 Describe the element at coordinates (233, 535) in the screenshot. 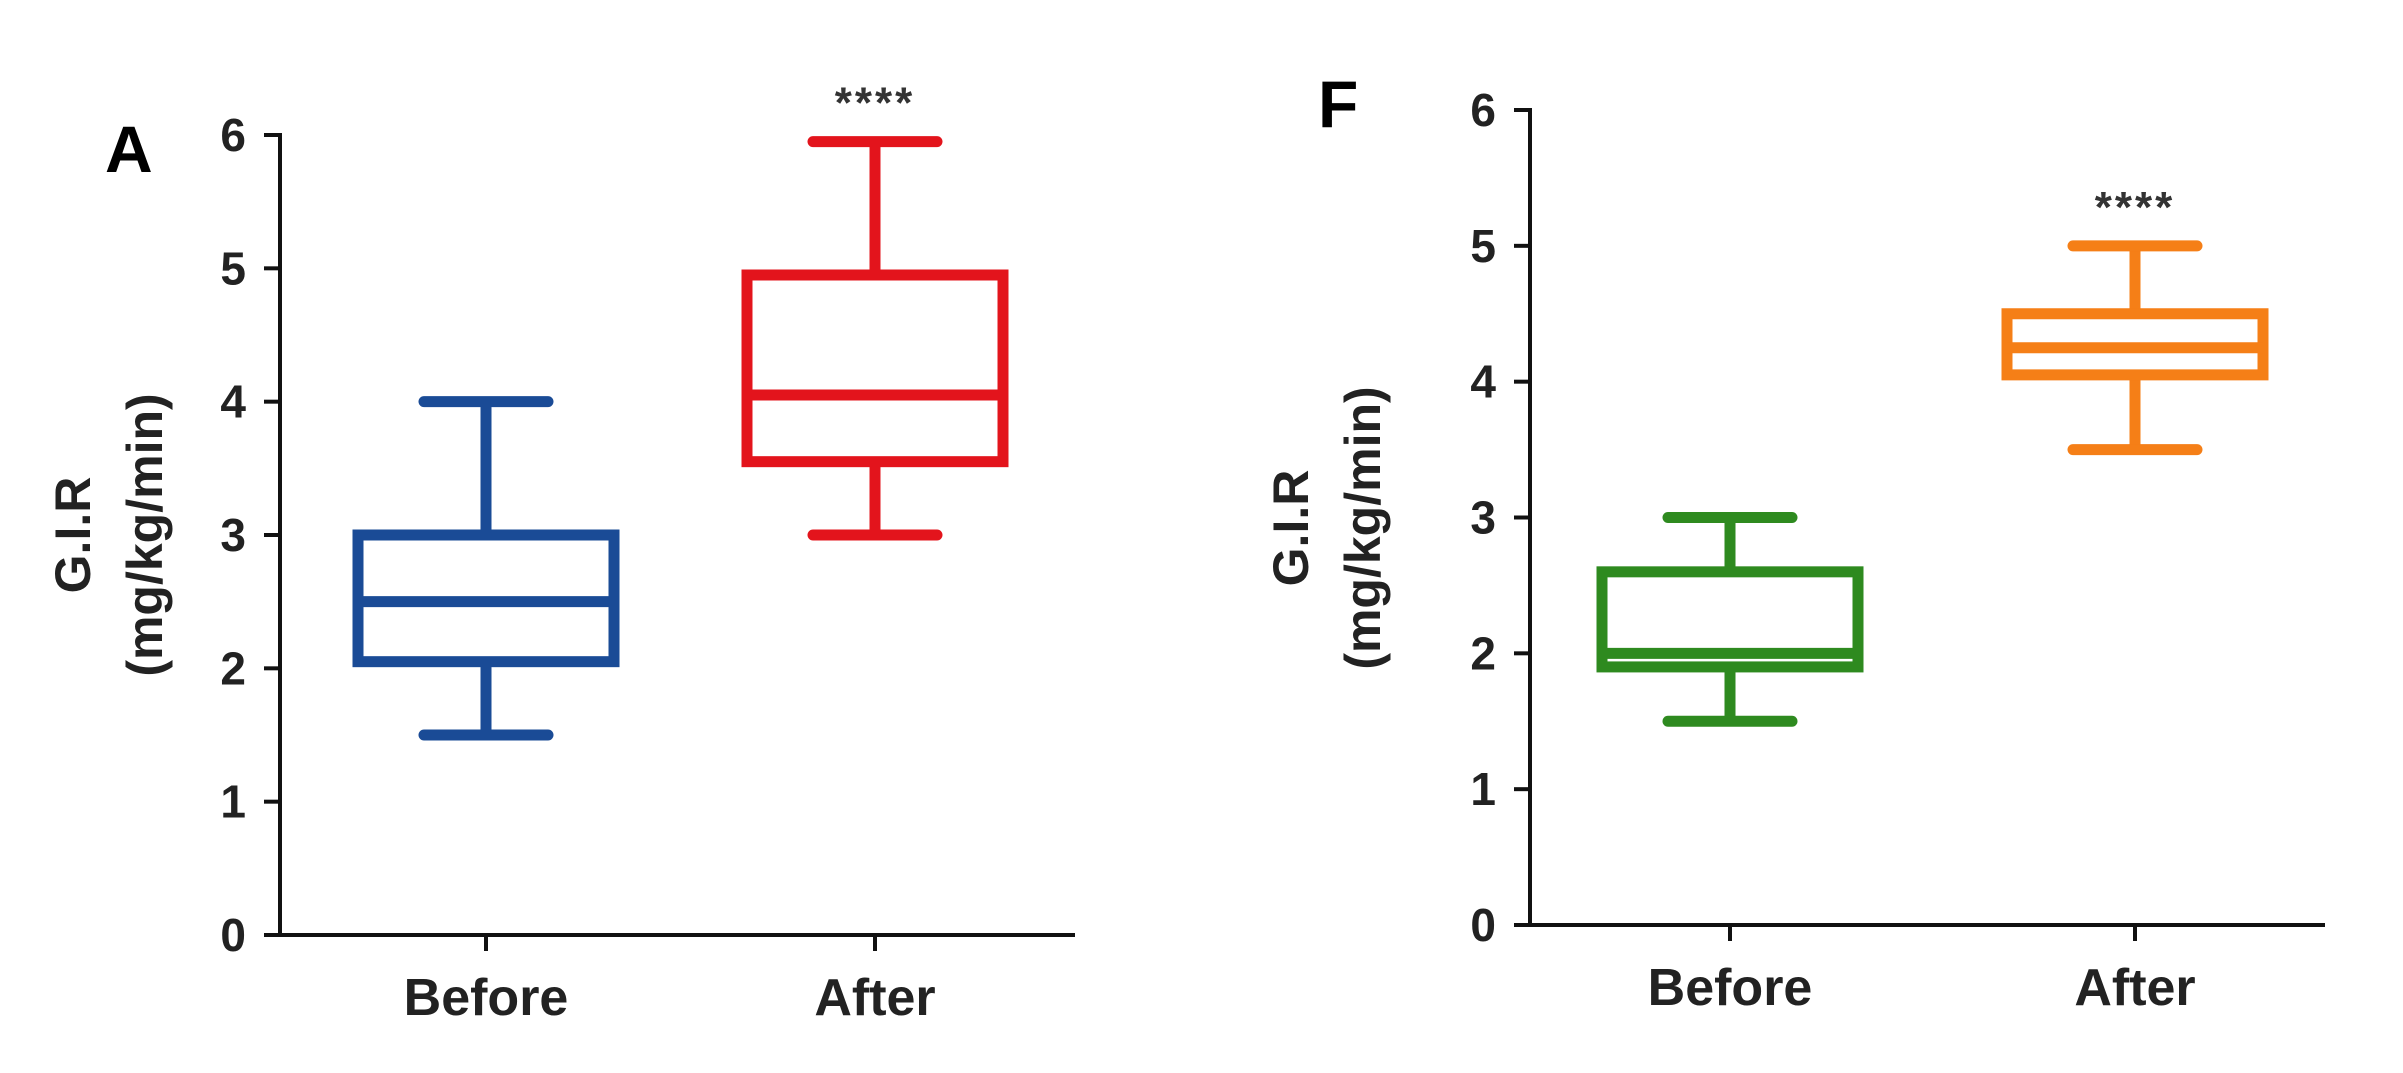

I see `panel-a-y-tick-label: 3` at that location.